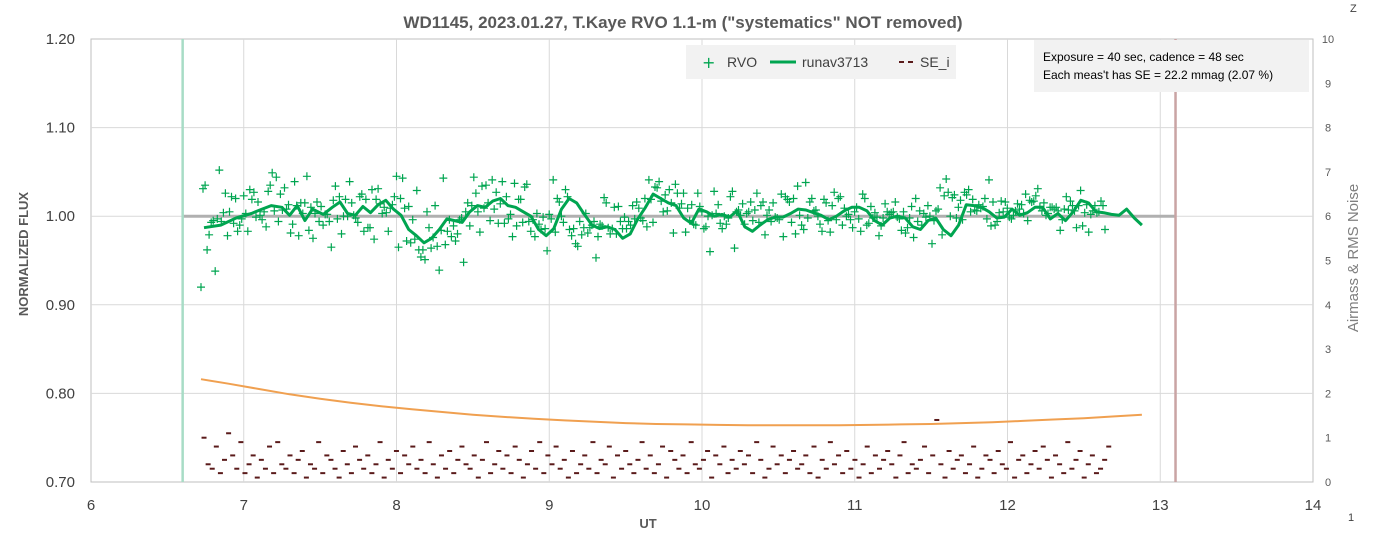  Describe the element at coordinates (1353, 9) in the screenshot. I see `corner-label-z: Z` at that location.